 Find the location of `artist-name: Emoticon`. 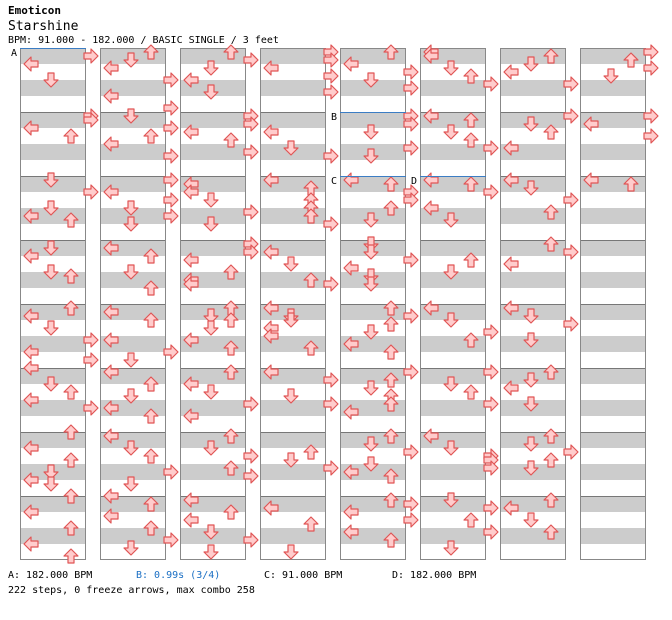

artist-name: Emoticon is located at coordinates (34, 10).